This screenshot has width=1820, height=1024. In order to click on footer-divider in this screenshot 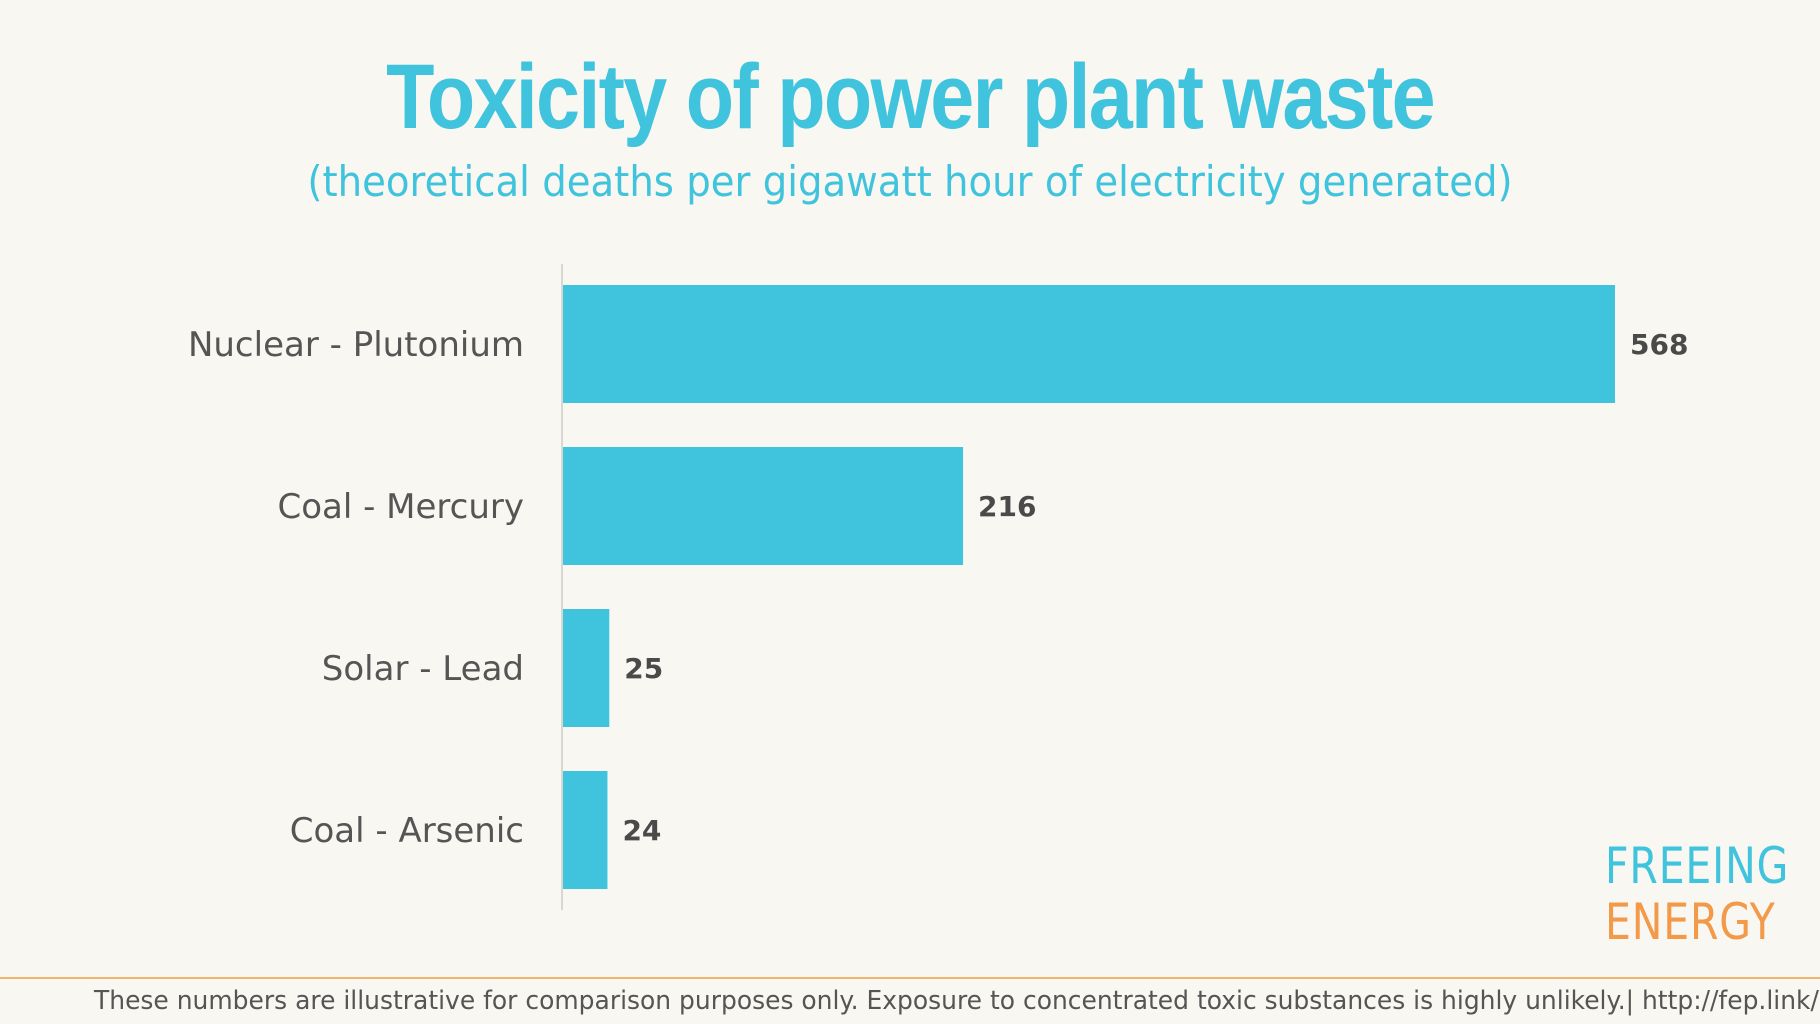, I will do `click(910, 978)`.